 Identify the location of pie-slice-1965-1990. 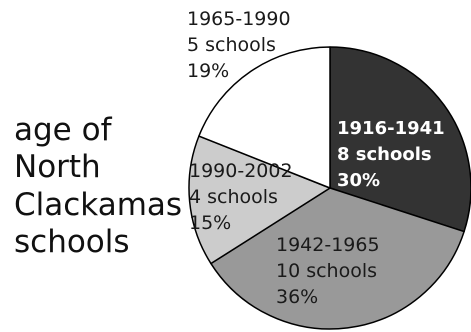
(264, 117).